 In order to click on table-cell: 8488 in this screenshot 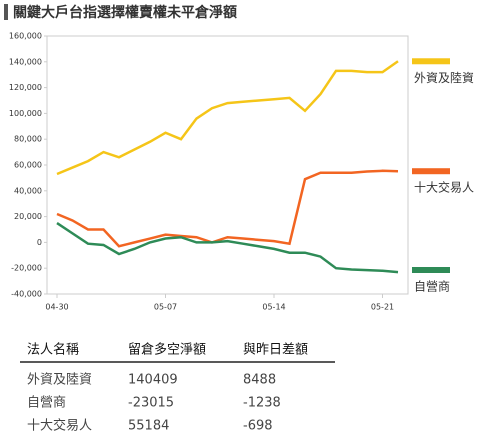, I will do `click(259, 380)`.